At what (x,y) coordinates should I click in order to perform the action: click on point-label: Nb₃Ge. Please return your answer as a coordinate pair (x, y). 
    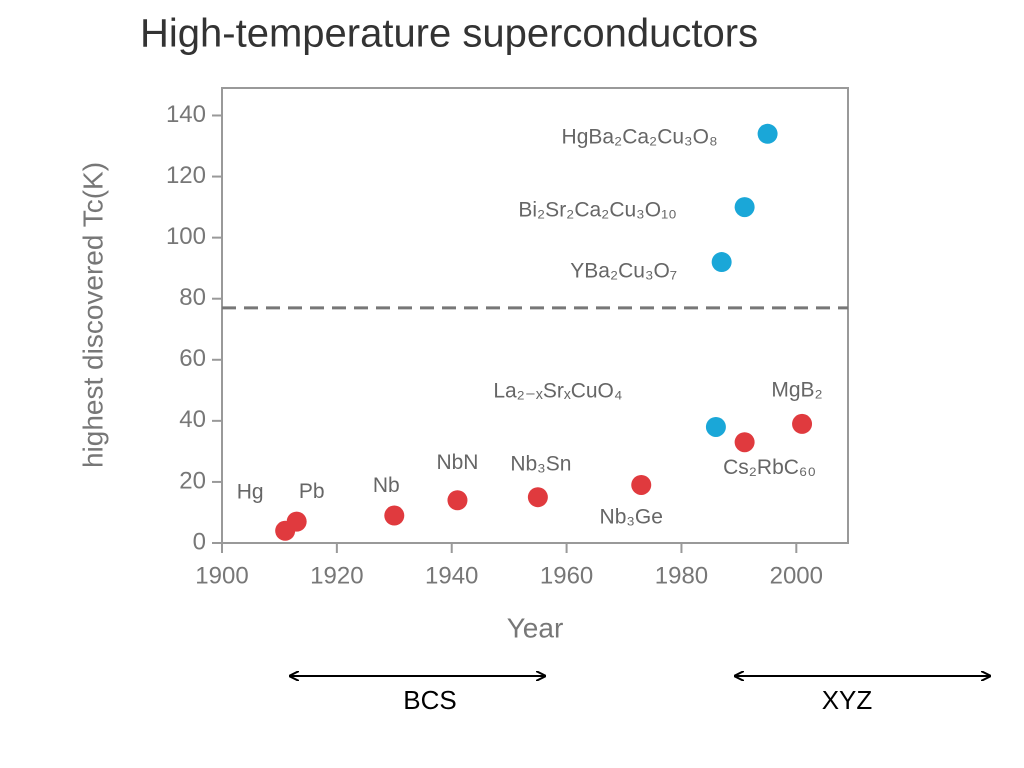
    Looking at the image, I should click on (631, 517).